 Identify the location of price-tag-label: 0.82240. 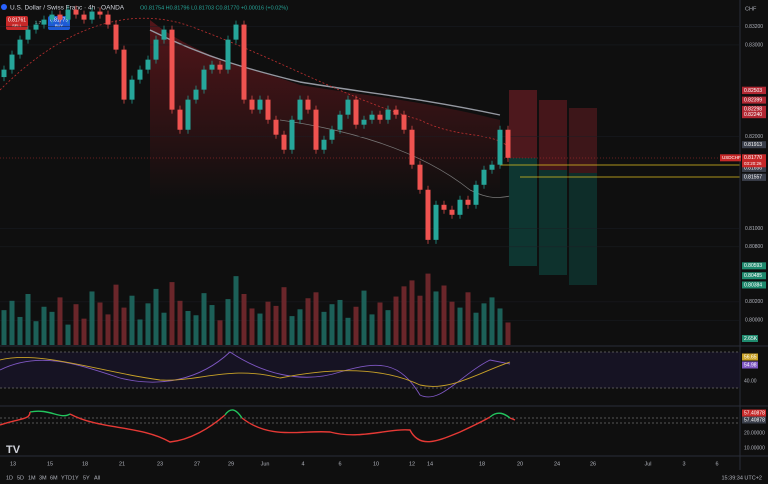
(753, 115).